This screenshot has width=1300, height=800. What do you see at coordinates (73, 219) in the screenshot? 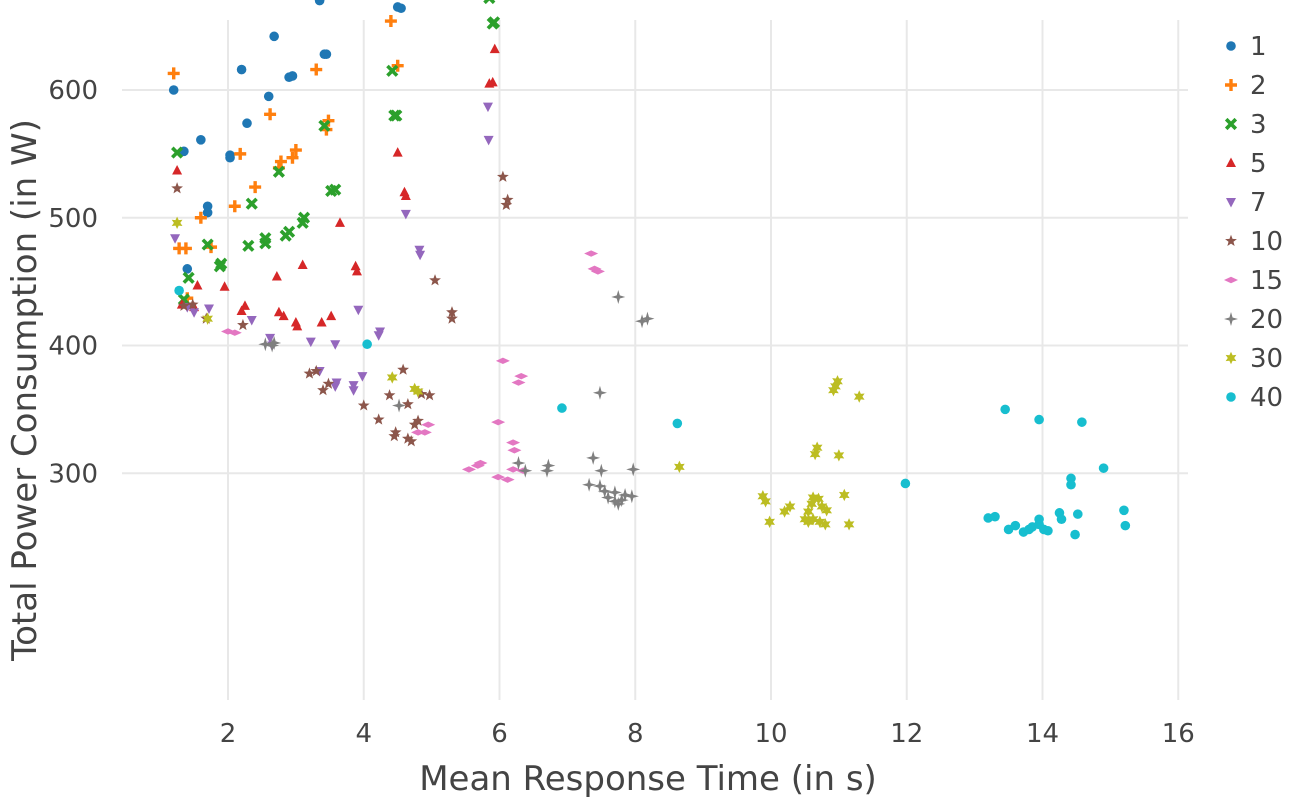
I see `y-tick-label: 500` at bounding box center [73, 219].